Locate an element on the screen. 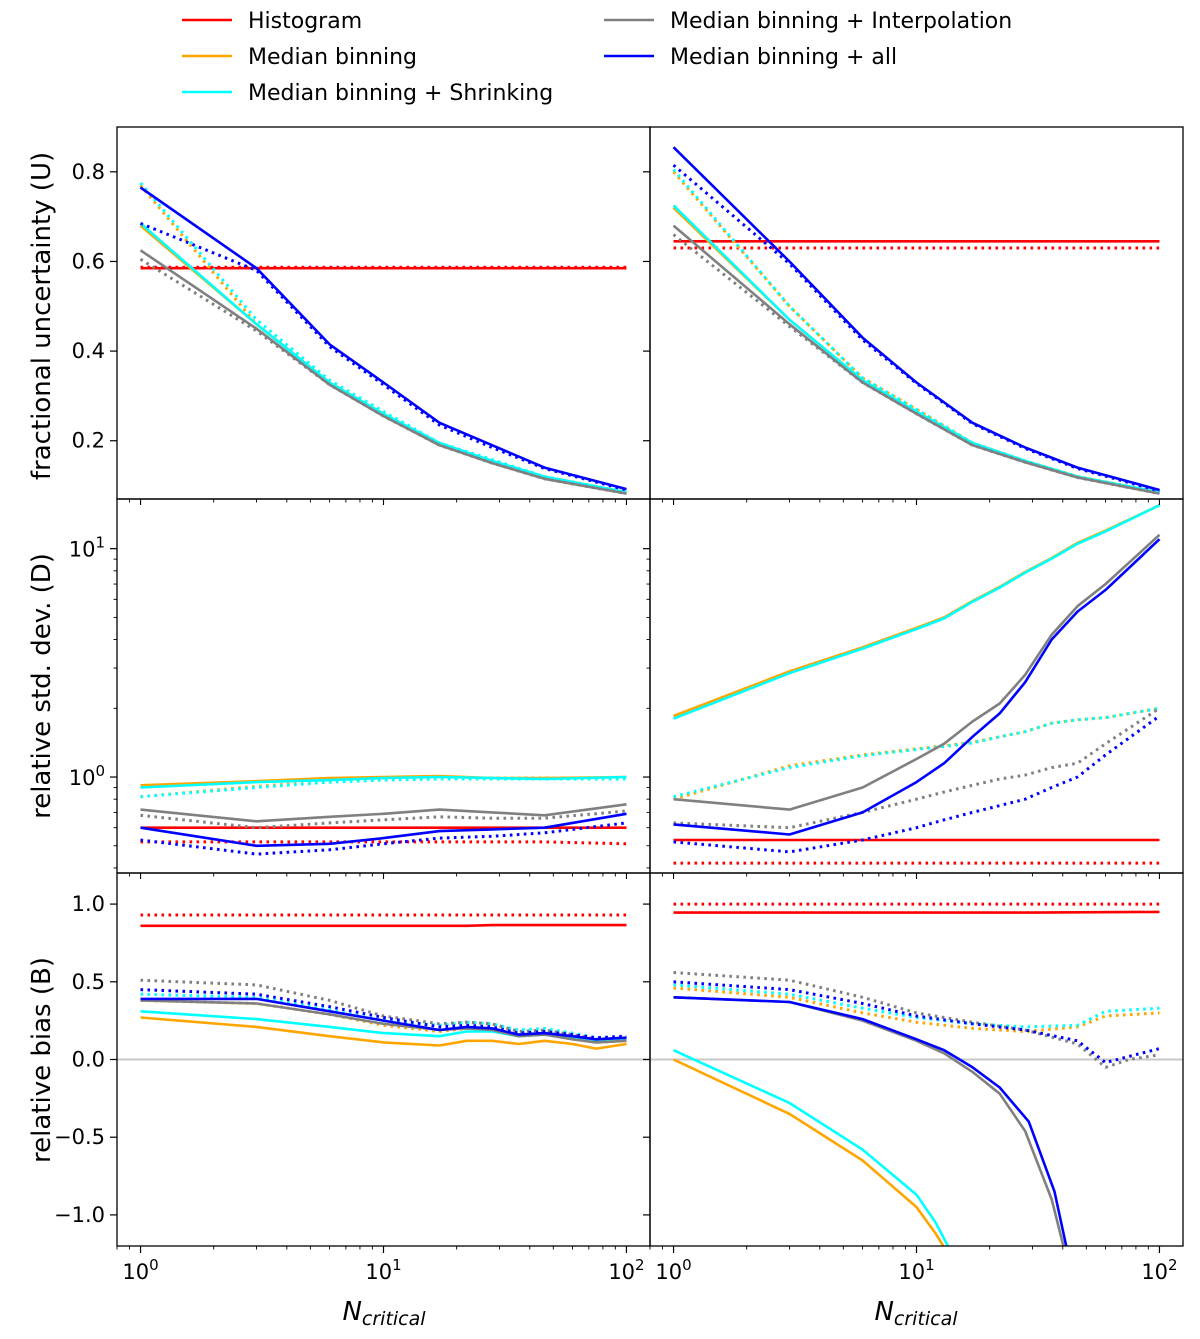 Image resolution: width=1200 pixels, height=1339 pixels. y-tick-label: 0.6 is located at coordinates (88, 261).